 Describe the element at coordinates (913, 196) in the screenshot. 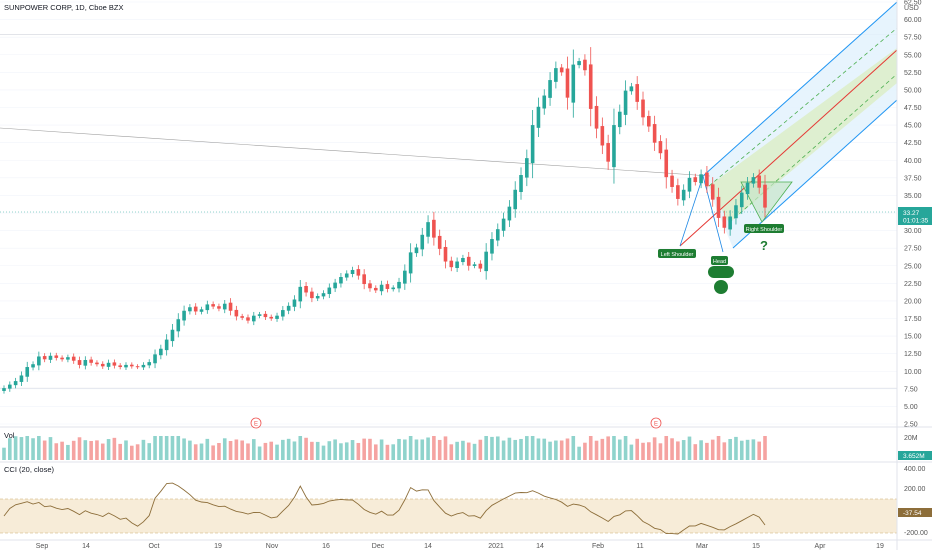

I see `price-tick-label: 35.00` at that location.